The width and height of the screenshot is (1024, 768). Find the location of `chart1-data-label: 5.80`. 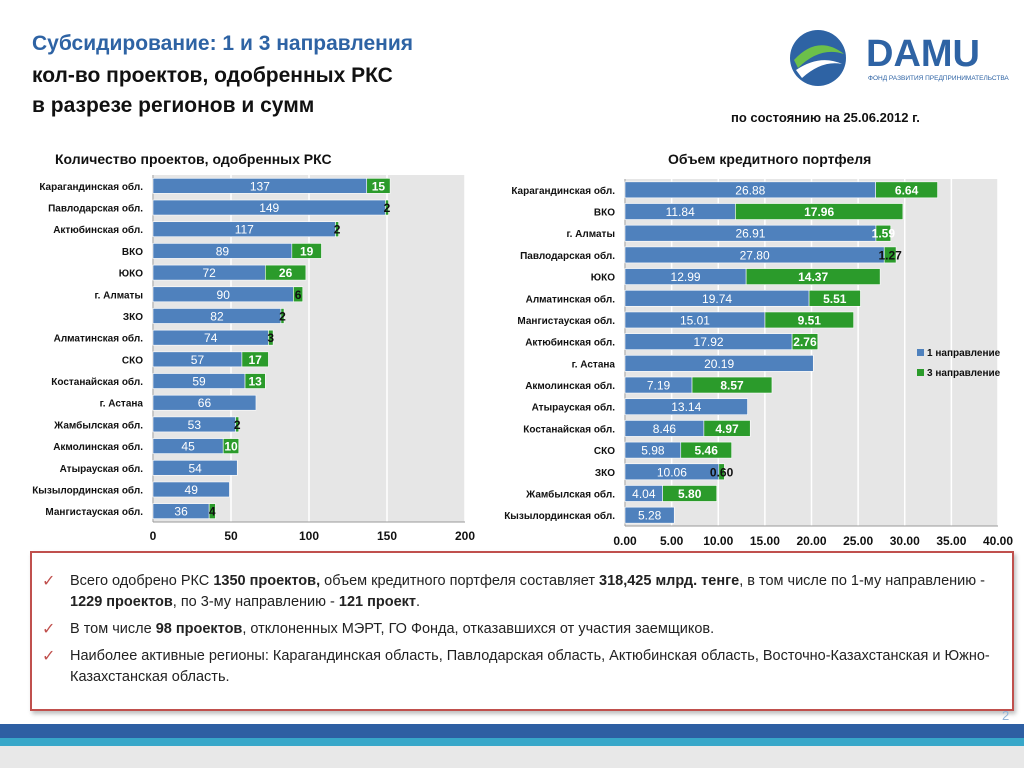

chart1-data-label: 5.80 is located at coordinates (690, 494).